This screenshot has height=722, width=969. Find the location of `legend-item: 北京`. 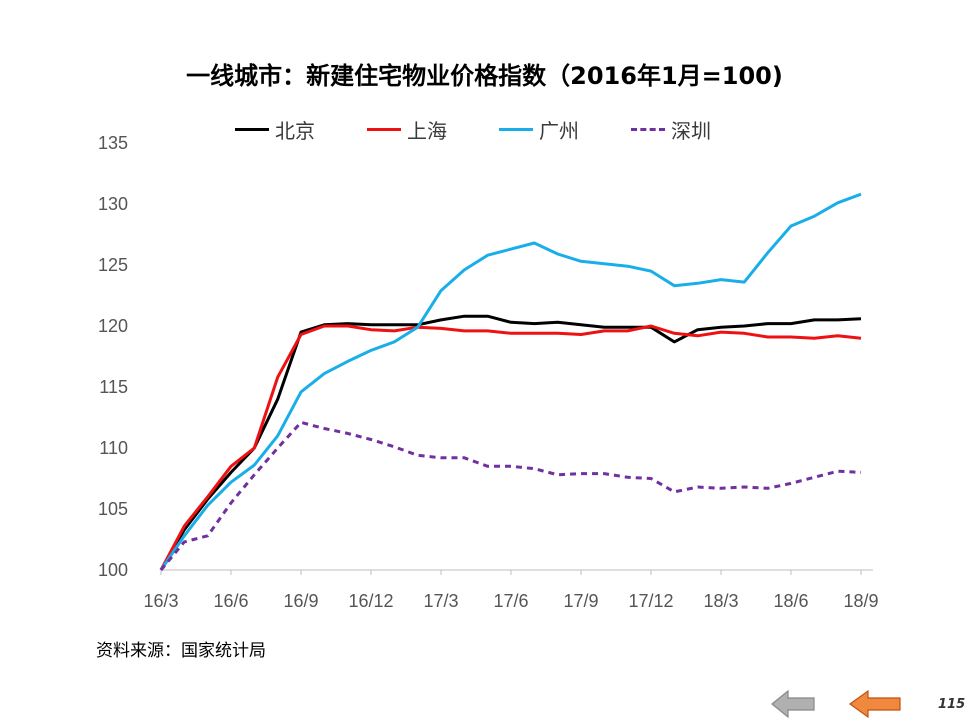

legend-item: 北京 is located at coordinates (275, 129).